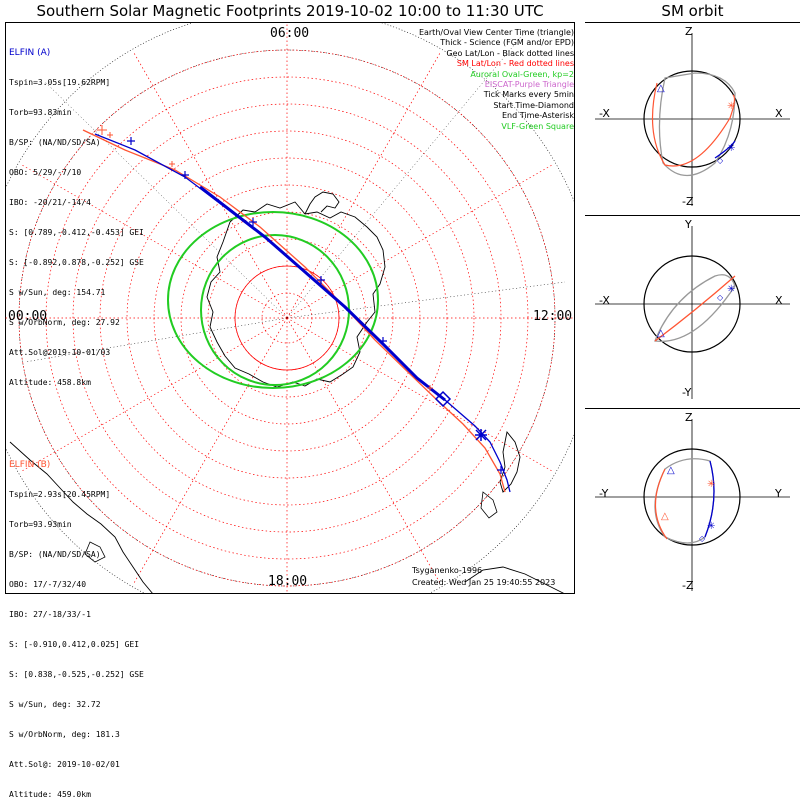 Image resolution: width=800 pixels, height=810 pixels. I want to click on auroral-oval-outer, so click(273, 300).